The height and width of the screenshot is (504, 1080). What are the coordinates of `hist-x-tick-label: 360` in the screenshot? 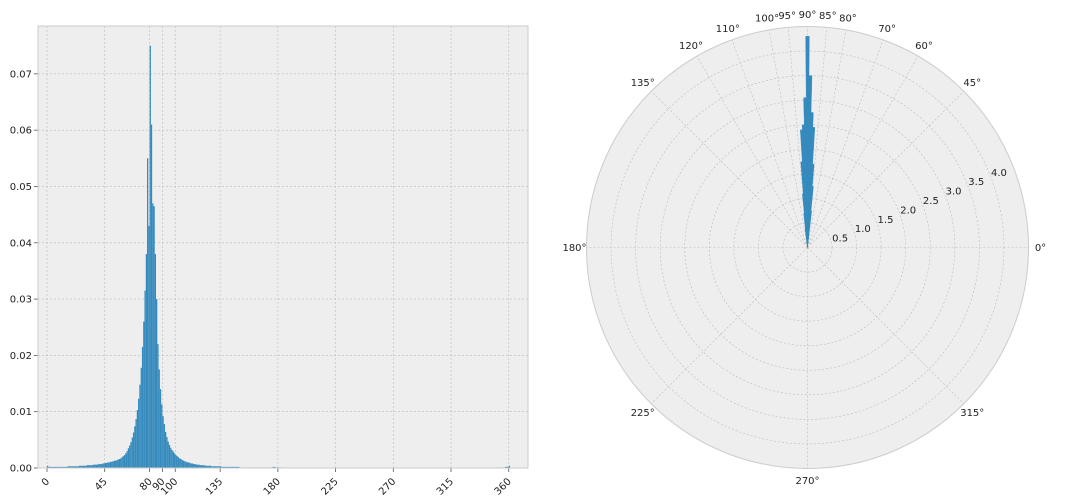 It's located at (503, 486).